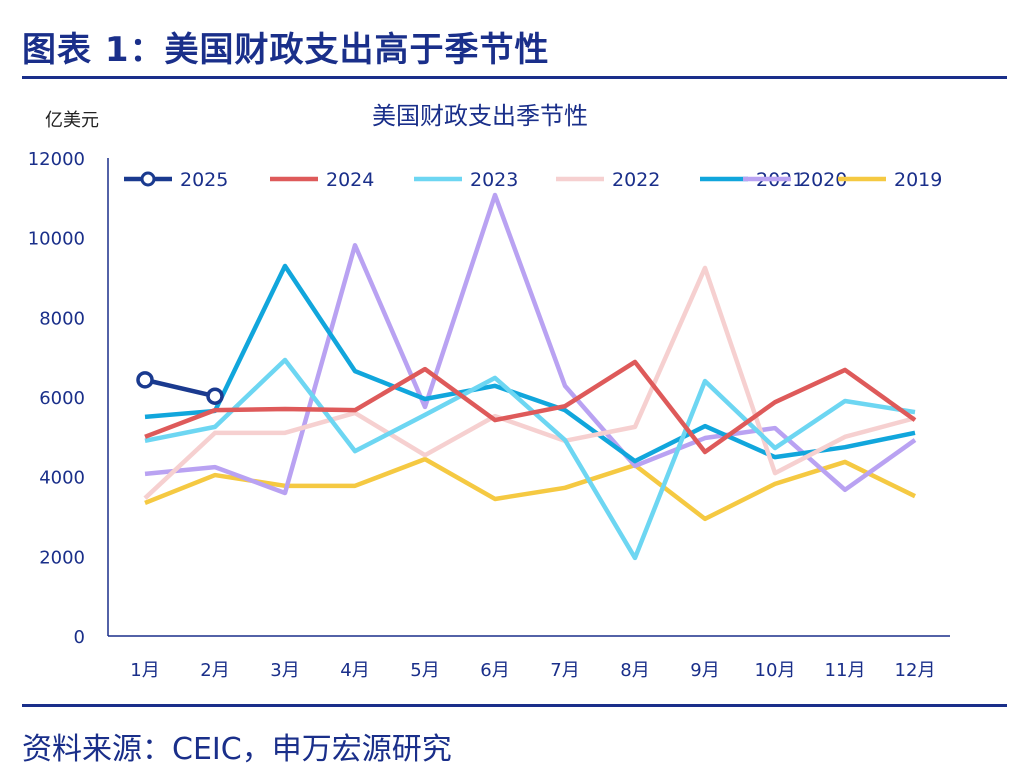 This screenshot has width=1029, height=774. I want to click on source-note: 资料来源：CEIC，申万宏源研究, so click(237, 749).